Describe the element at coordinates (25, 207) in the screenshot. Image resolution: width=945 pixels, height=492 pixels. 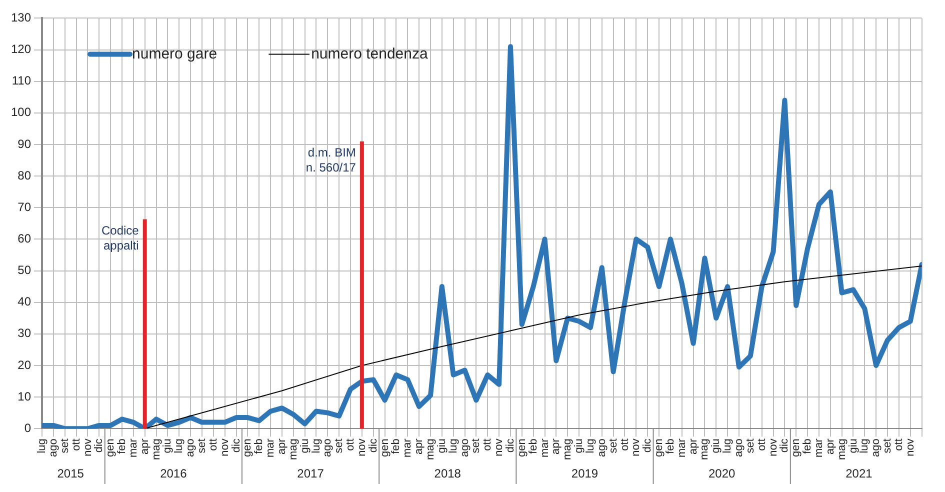
I see `y-tick-label: 70` at that location.